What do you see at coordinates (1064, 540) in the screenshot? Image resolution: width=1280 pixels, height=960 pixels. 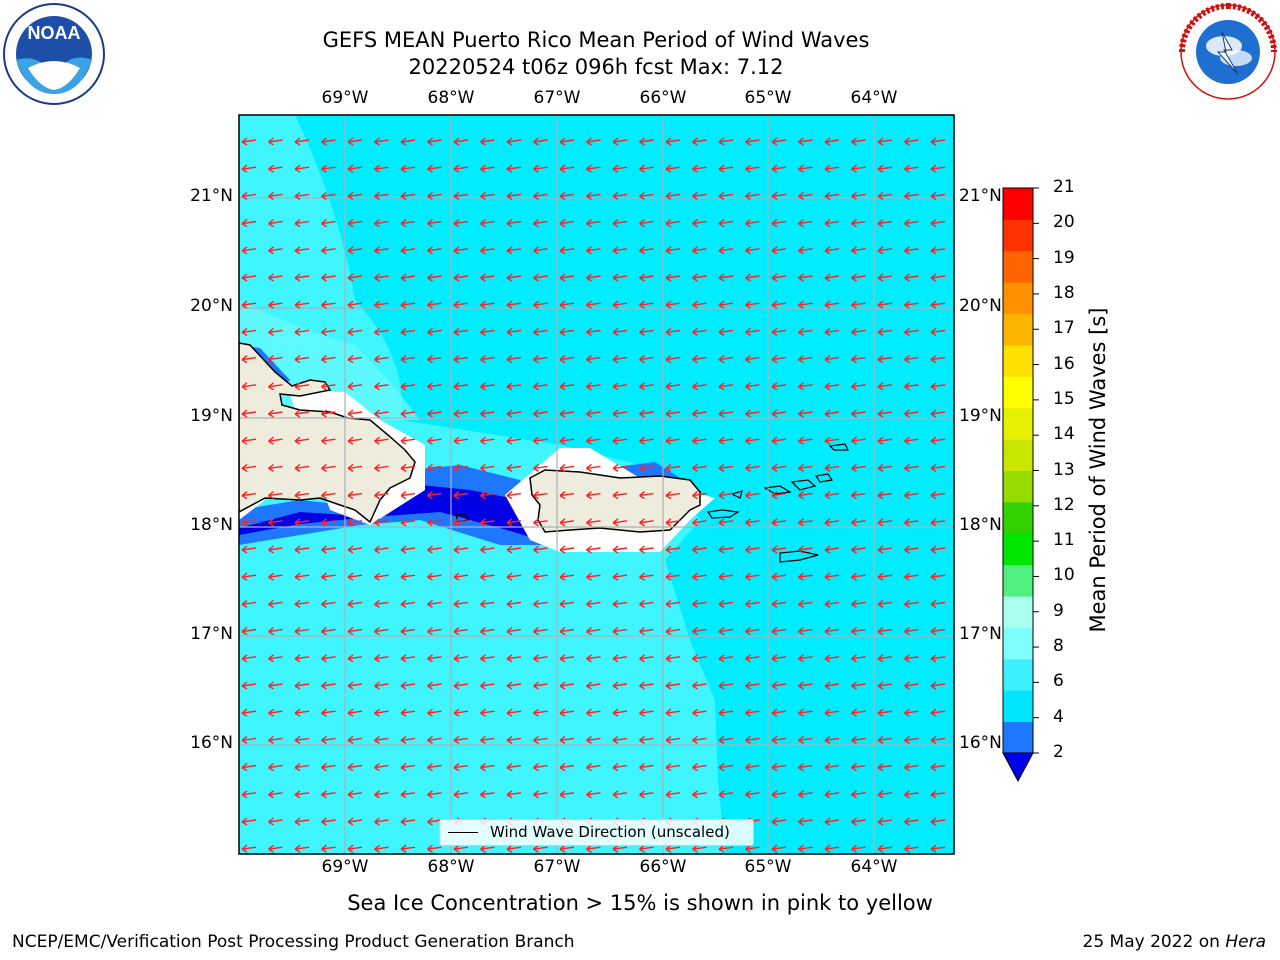 I see `colorbar-tick-label: 11` at bounding box center [1064, 540].